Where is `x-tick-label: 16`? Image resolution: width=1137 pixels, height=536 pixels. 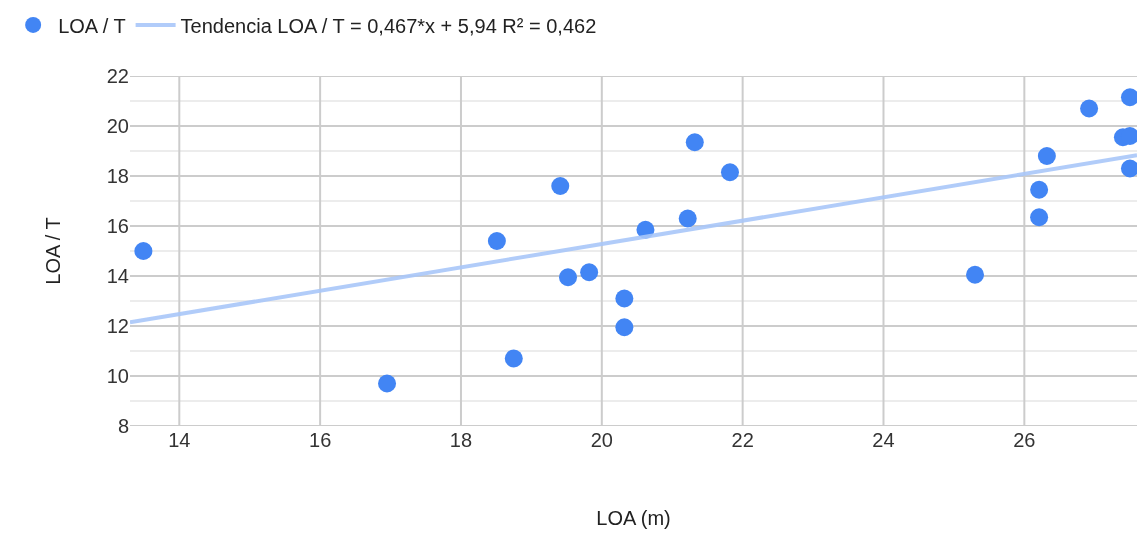
x-tick-label: 16 is located at coordinates (320, 440).